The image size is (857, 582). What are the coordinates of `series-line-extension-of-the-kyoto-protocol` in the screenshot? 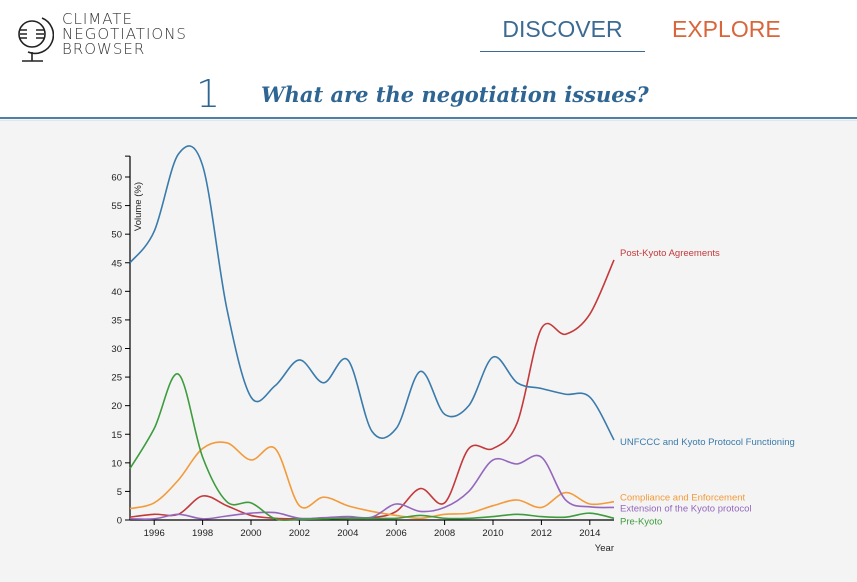 It's located at (372, 487).